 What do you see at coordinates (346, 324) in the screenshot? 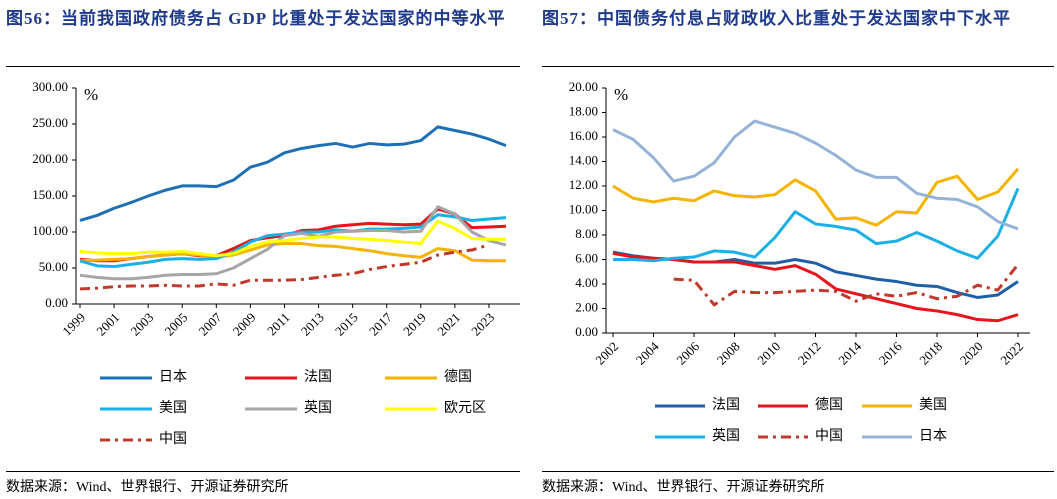
I see `x-tick-label: 2015` at bounding box center [346, 324].